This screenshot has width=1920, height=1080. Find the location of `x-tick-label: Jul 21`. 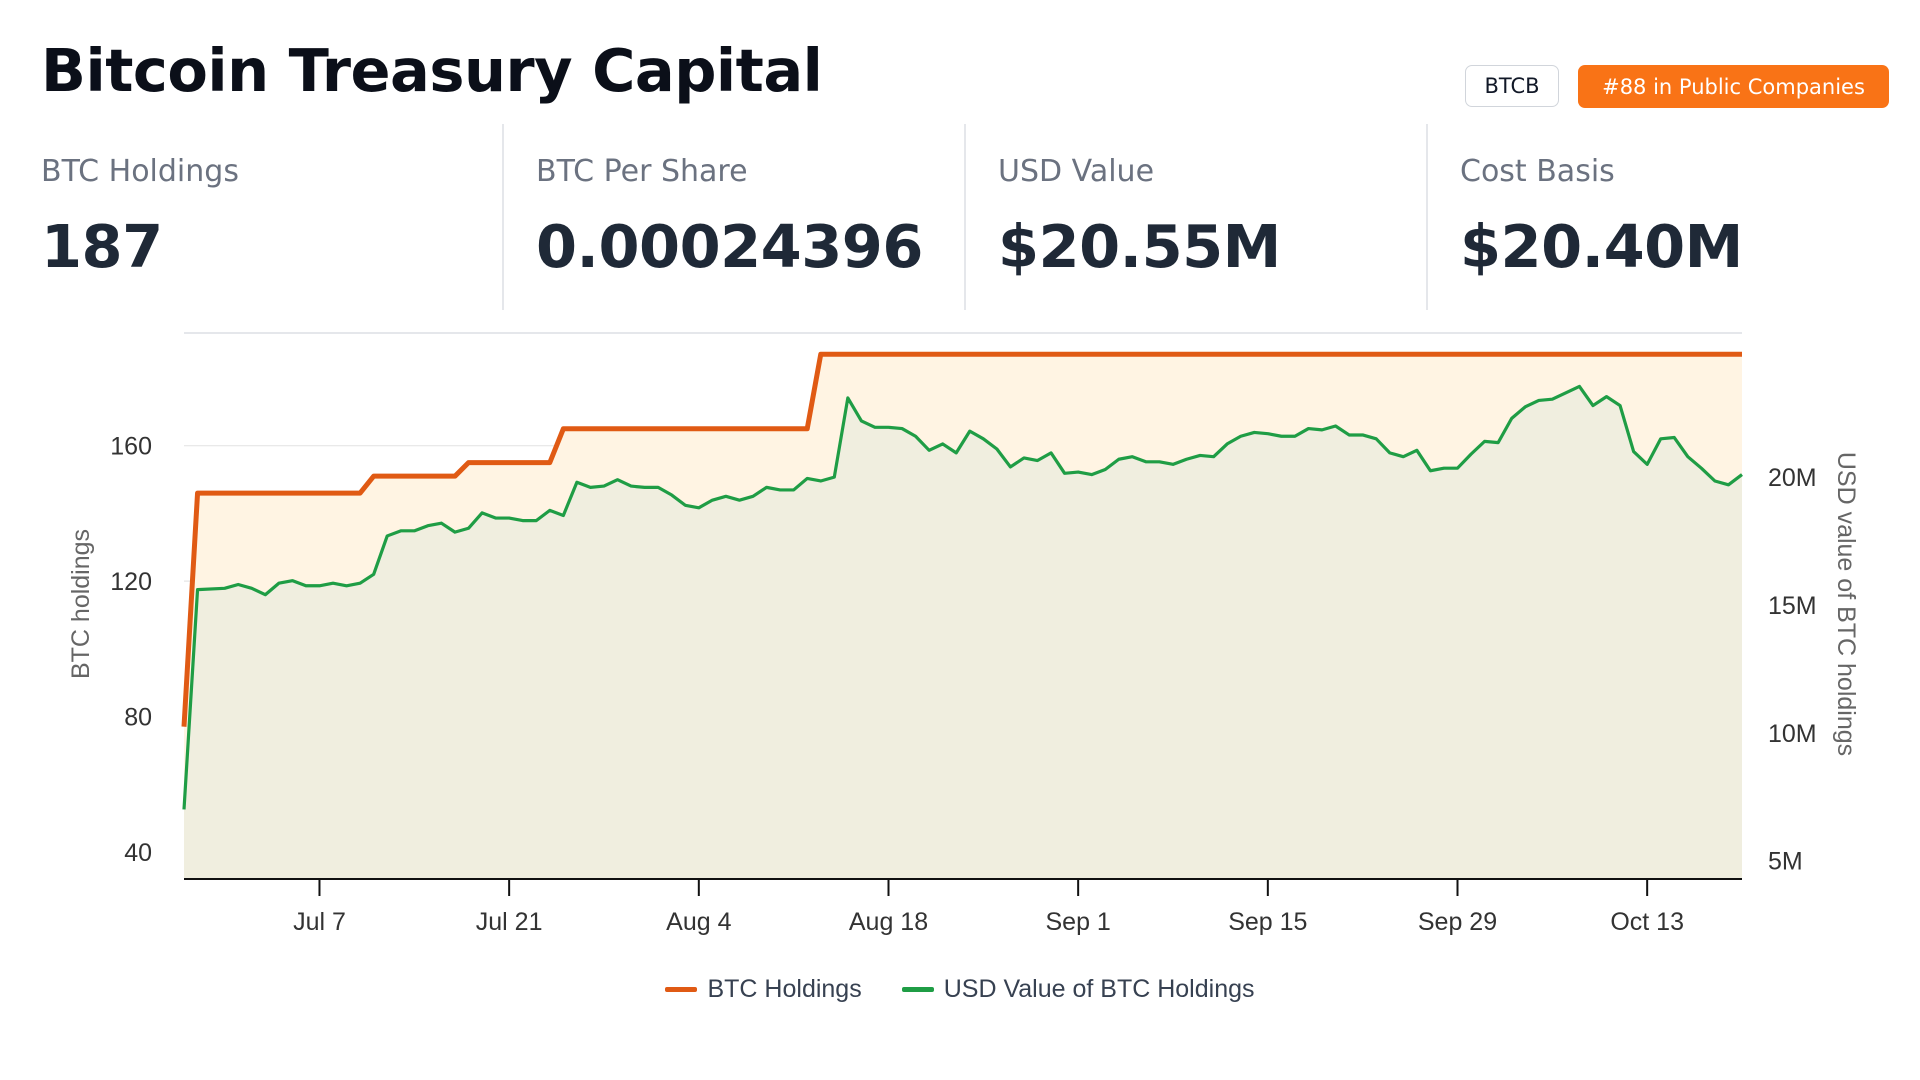

x-tick-label: Jul 21 is located at coordinates (509, 922).